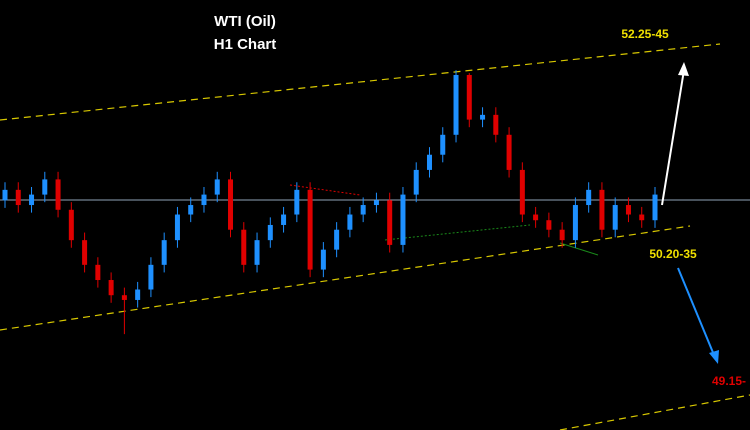 The image size is (750, 430). What do you see at coordinates (673, 137) in the screenshot?
I see `arrow-up` at bounding box center [673, 137].